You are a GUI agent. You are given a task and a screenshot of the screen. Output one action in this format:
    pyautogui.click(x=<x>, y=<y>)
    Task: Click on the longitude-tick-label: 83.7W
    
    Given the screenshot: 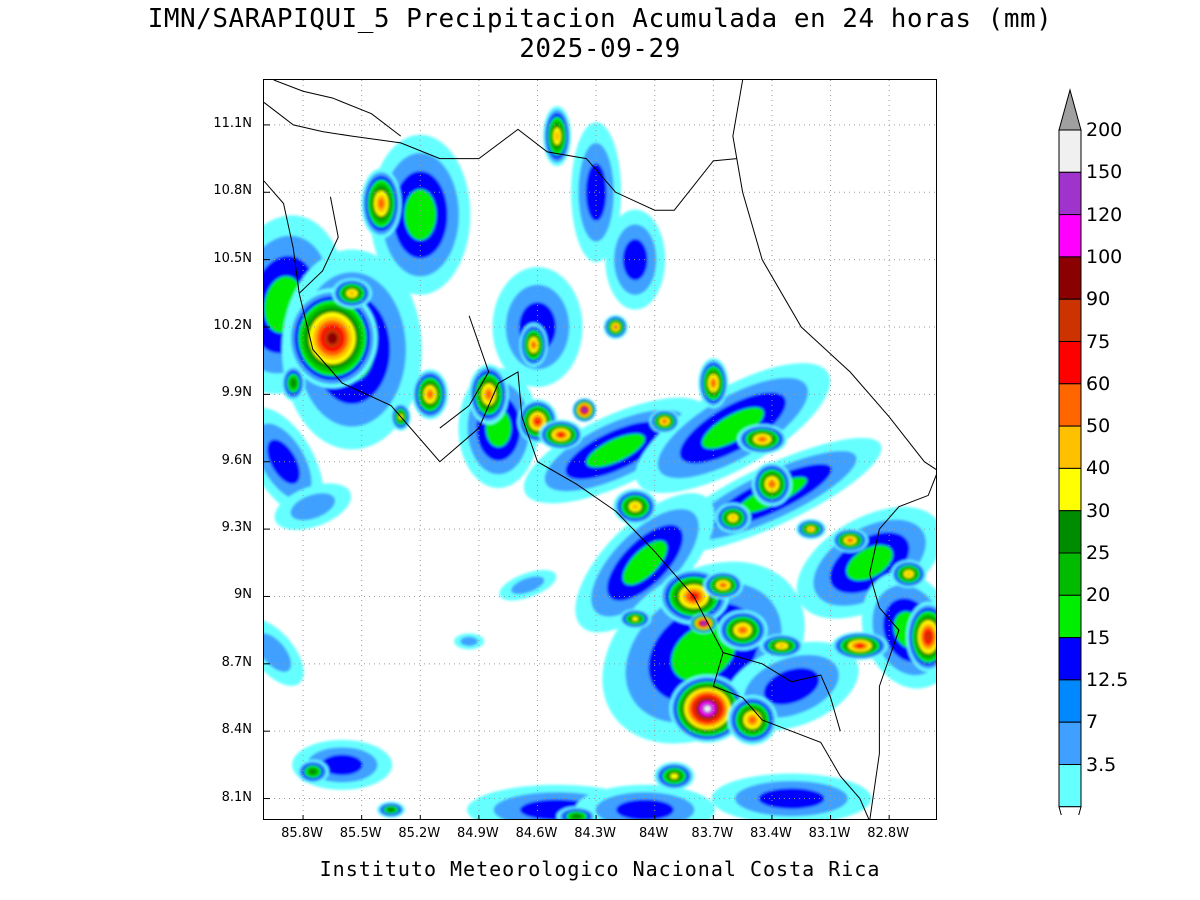 What is the action you would take?
    pyautogui.click(x=712, y=833)
    